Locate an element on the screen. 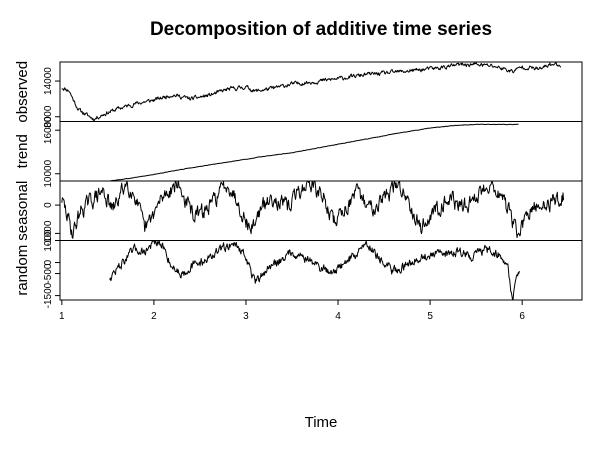 This screenshot has width=607, height=455. y-tick-label: -1000 is located at coordinates (48, 233).